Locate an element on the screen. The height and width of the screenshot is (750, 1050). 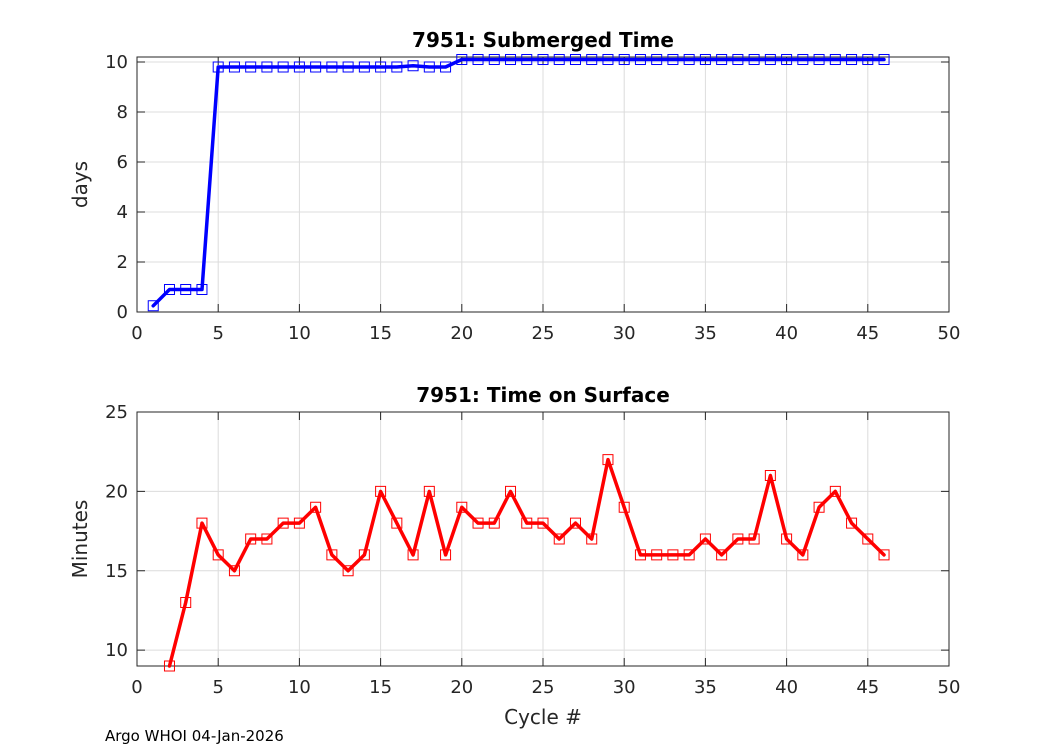
y-axis-label: Minutes is located at coordinates (80, 539).